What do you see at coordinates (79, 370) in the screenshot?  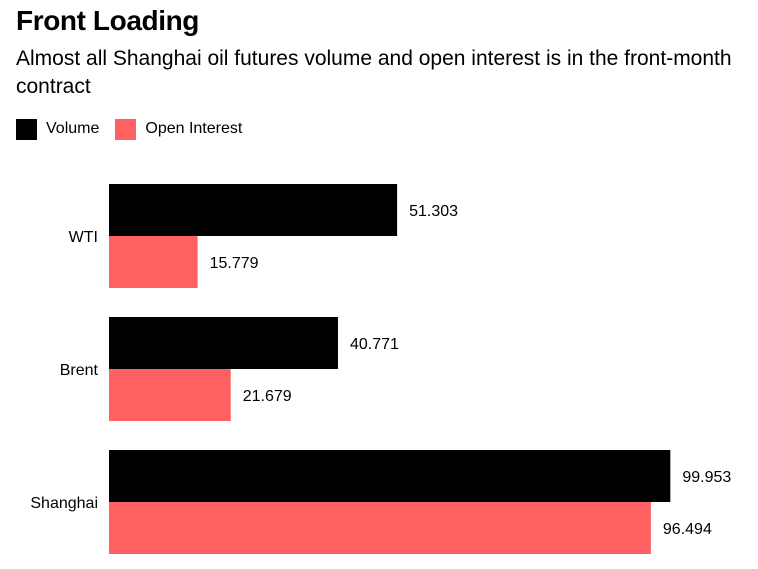 I see `category-label-brent: Brent` at bounding box center [79, 370].